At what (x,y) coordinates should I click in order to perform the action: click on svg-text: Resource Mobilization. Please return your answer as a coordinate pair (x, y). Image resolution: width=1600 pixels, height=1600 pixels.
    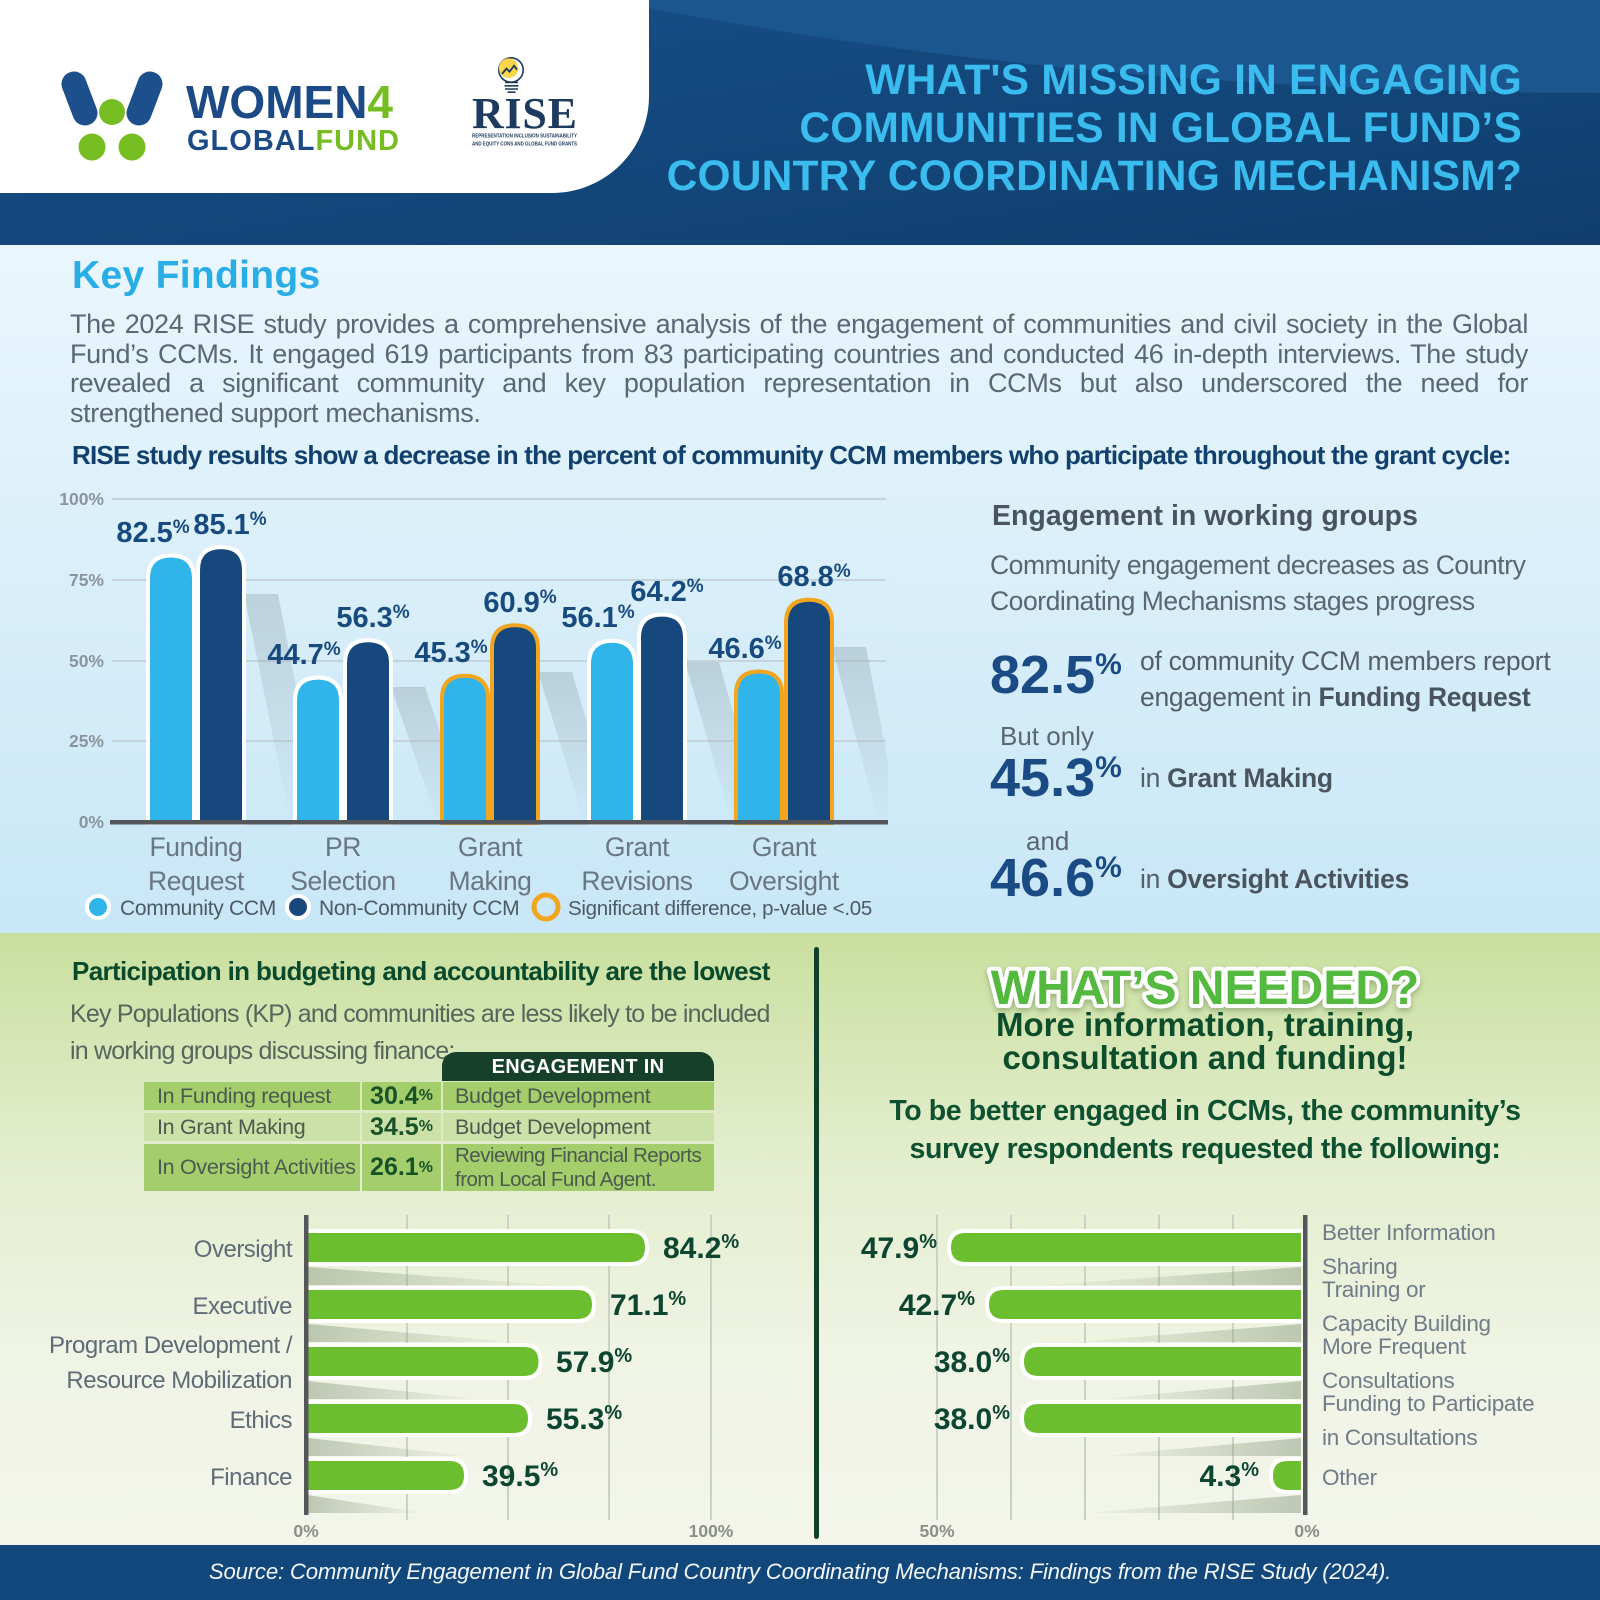
    Looking at the image, I should click on (179, 1380).